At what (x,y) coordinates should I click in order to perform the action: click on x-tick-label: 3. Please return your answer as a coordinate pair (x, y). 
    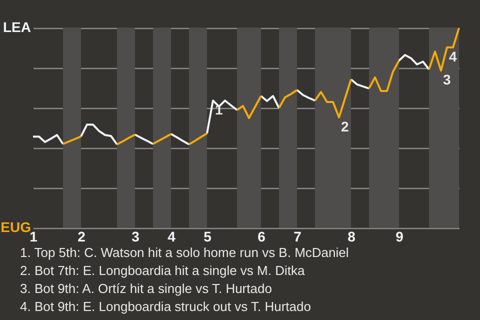
    Looking at the image, I should click on (136, 236).